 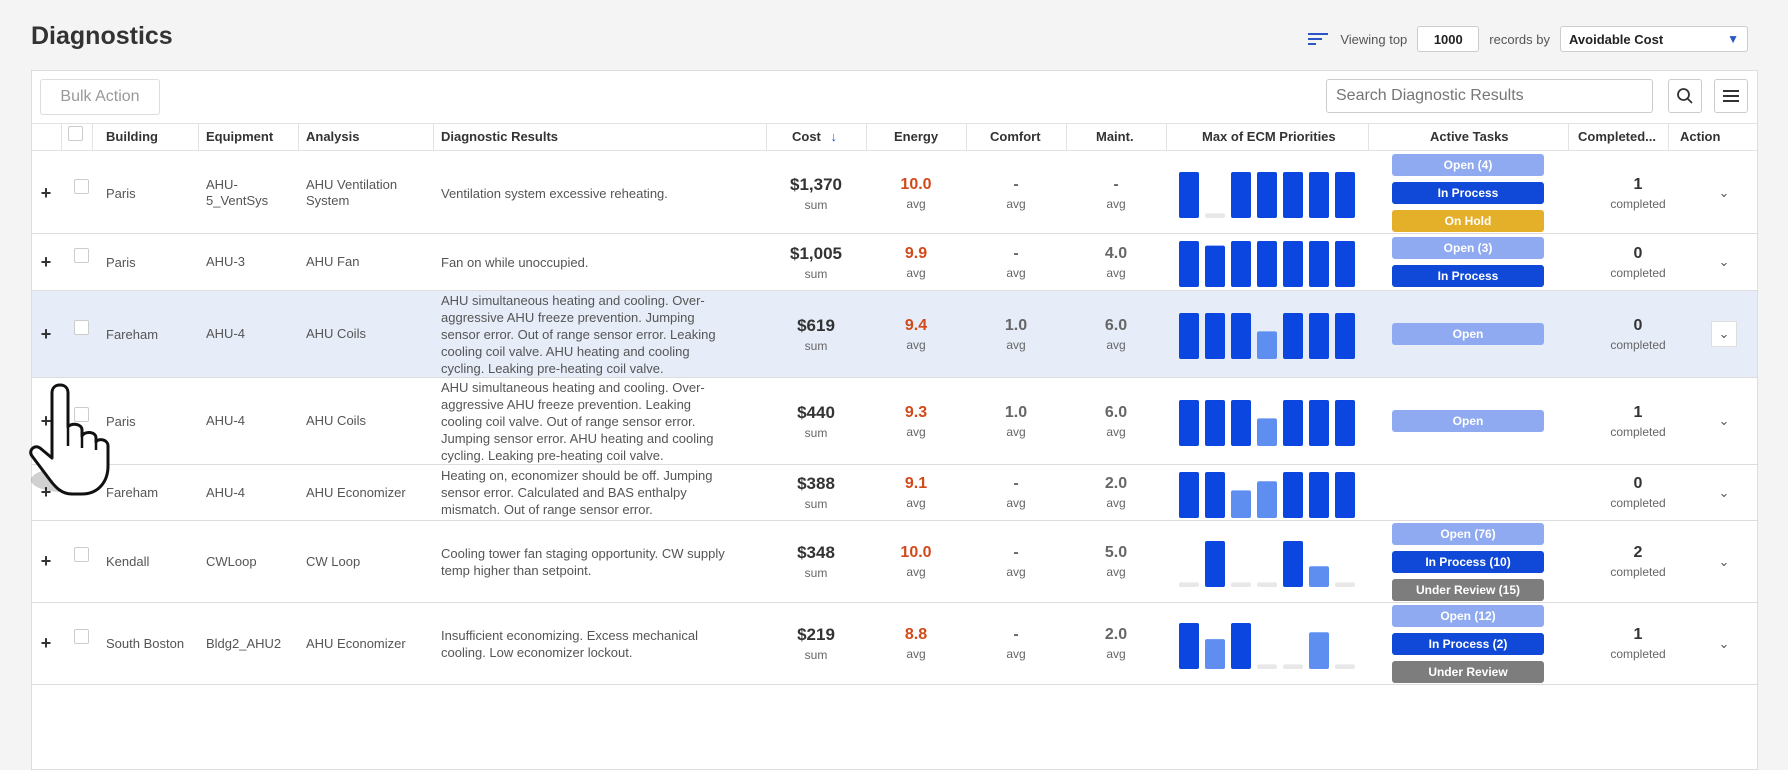 I want to click on analysis-cell: CW Loop, so click(x=333, y=561).